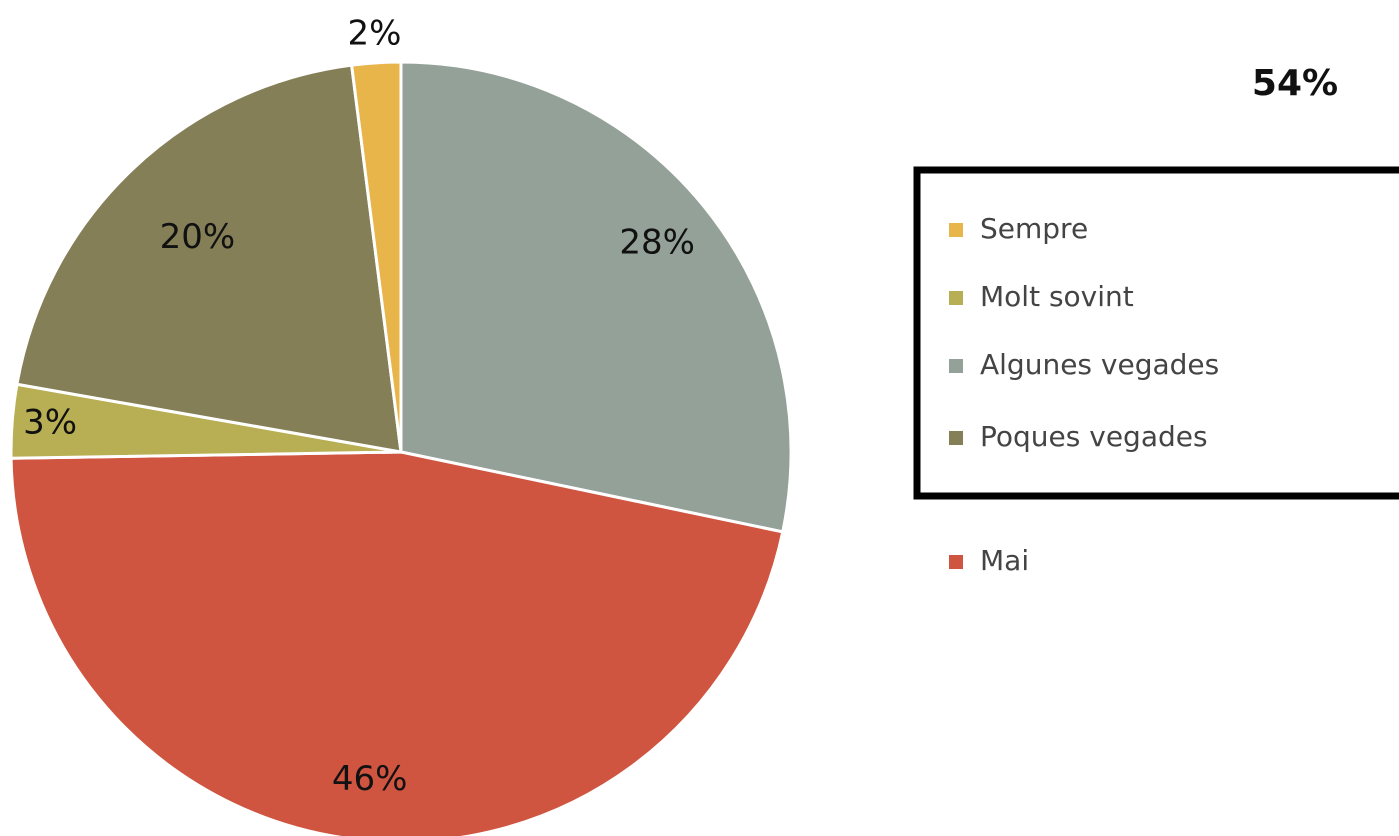 The height and width of the screenshot is (836, 1399). Describe the element at coordinates (198, 237) in the screenshot. I see `slice-label: 20%` at that location.